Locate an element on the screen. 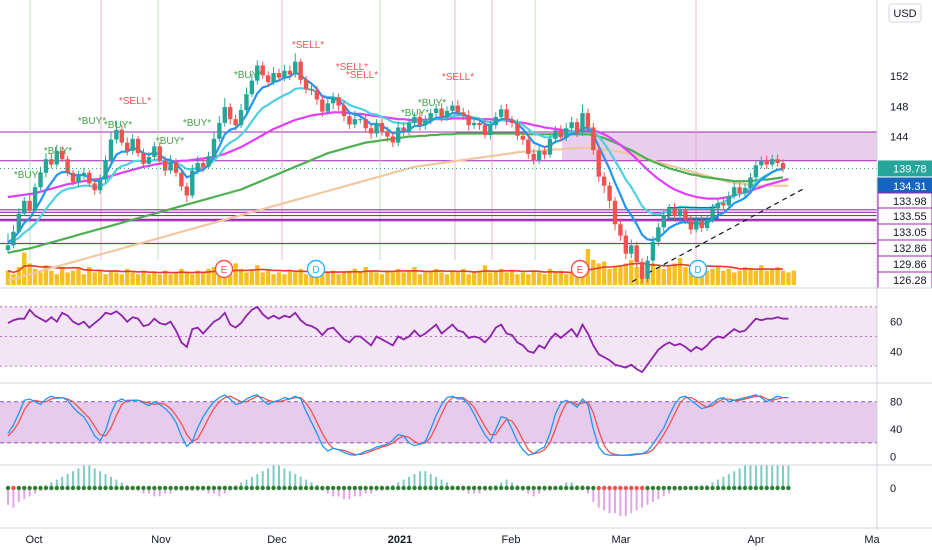 The width and height of the screenshot is (932, 550). level-tag: 133.05 is located at coordinates (904, 232).